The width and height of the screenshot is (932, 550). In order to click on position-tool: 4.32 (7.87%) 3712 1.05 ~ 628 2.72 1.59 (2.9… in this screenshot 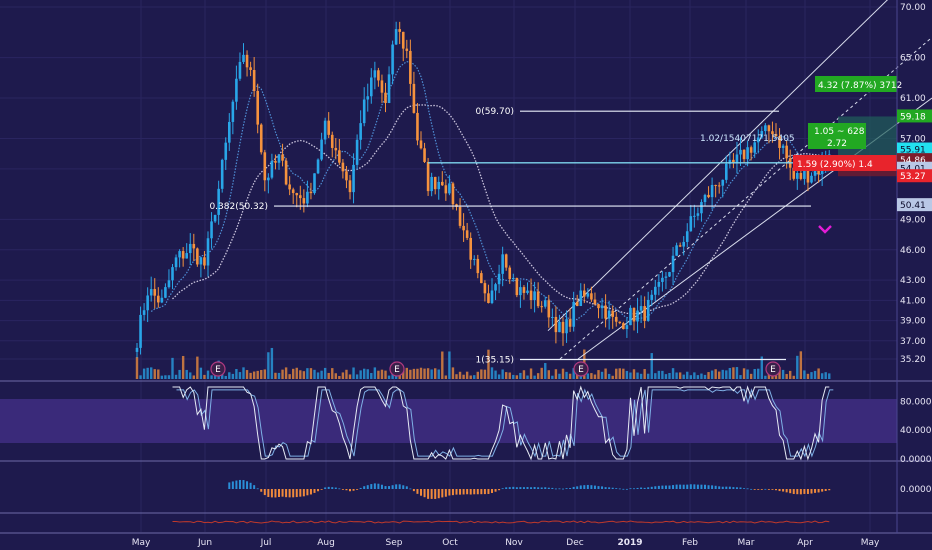, I will do `click(801, 126)`.